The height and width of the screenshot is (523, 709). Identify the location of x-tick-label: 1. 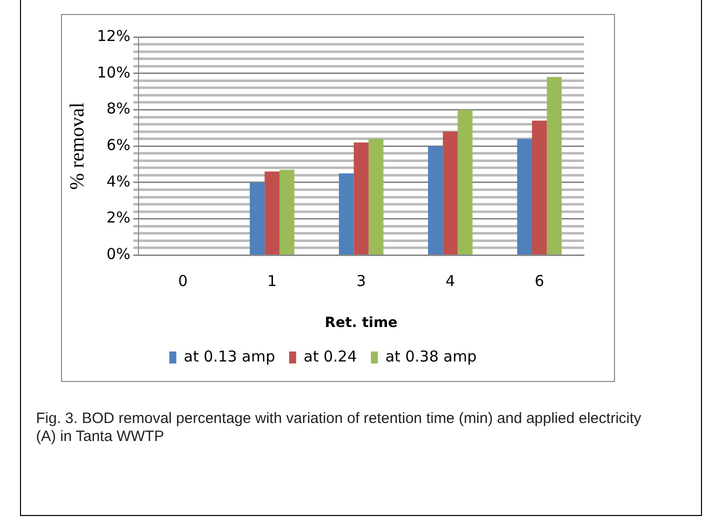
(272, 281).